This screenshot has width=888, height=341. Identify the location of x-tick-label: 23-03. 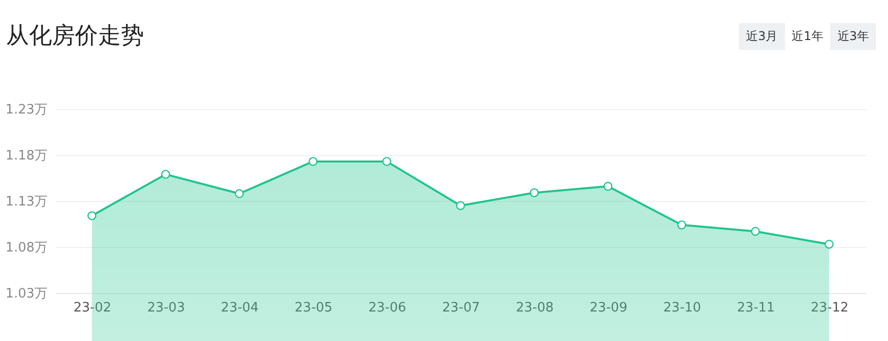
(166, 308).